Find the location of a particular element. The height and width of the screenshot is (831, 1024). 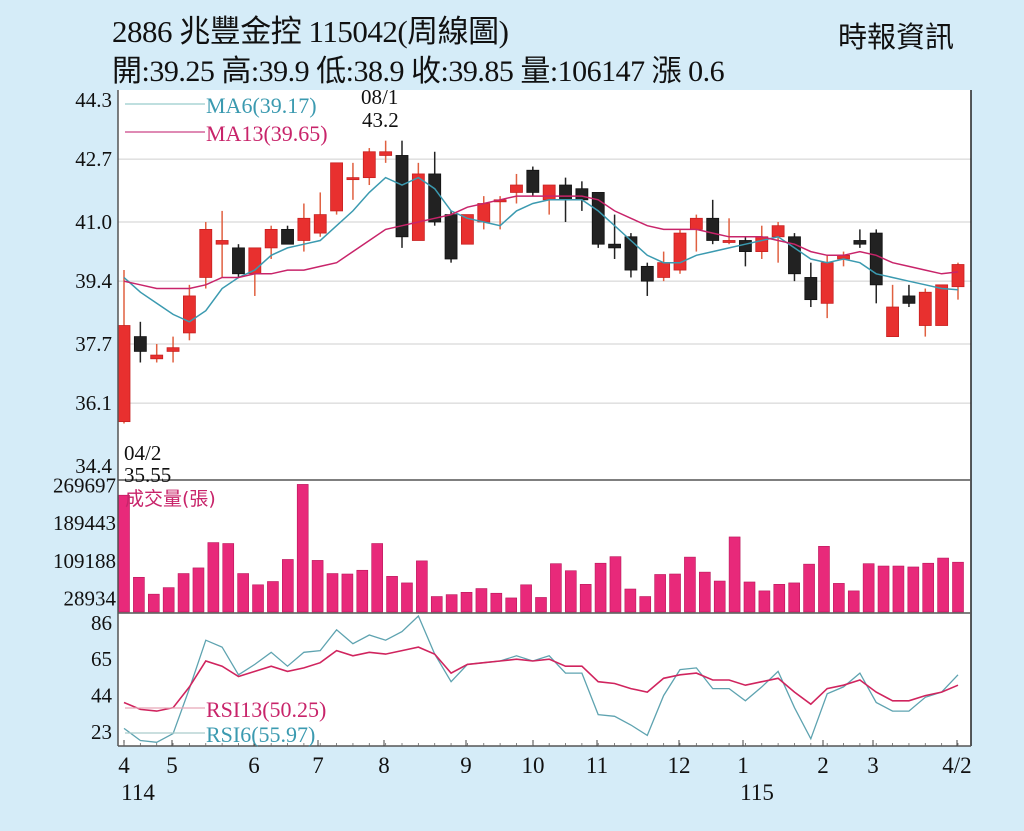

x-tick-label: 10 is located at coordinates (533, 765).